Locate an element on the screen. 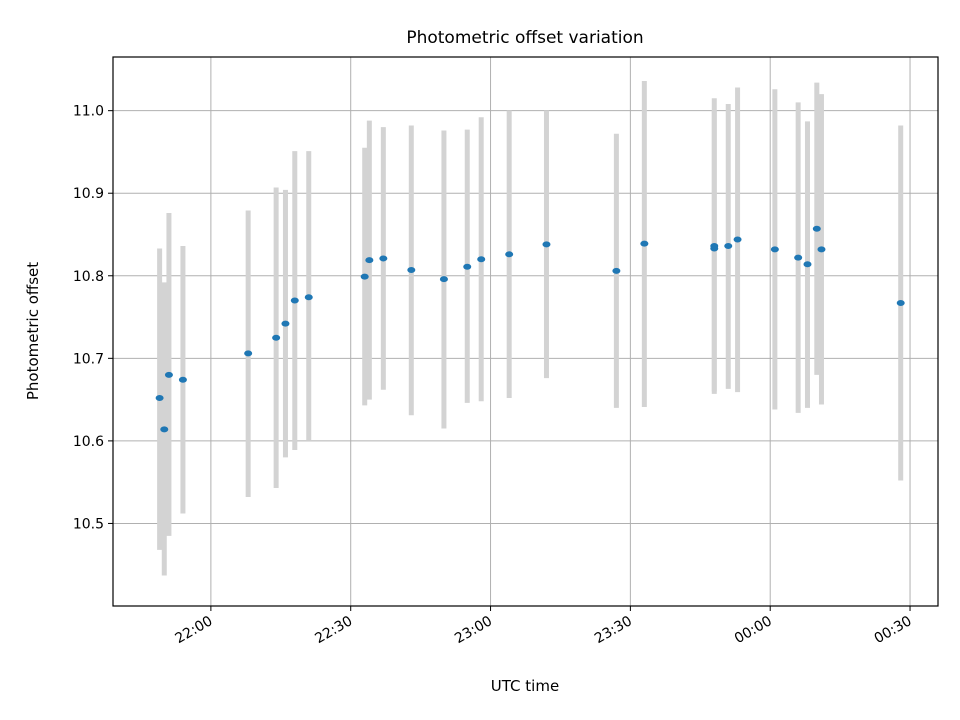 The width and height of the screenshot is (960, 720). y-axis-ticks: 10.5 10.6 10.7 10.8 10.9 11.0 is located at coordinates (93, 318).